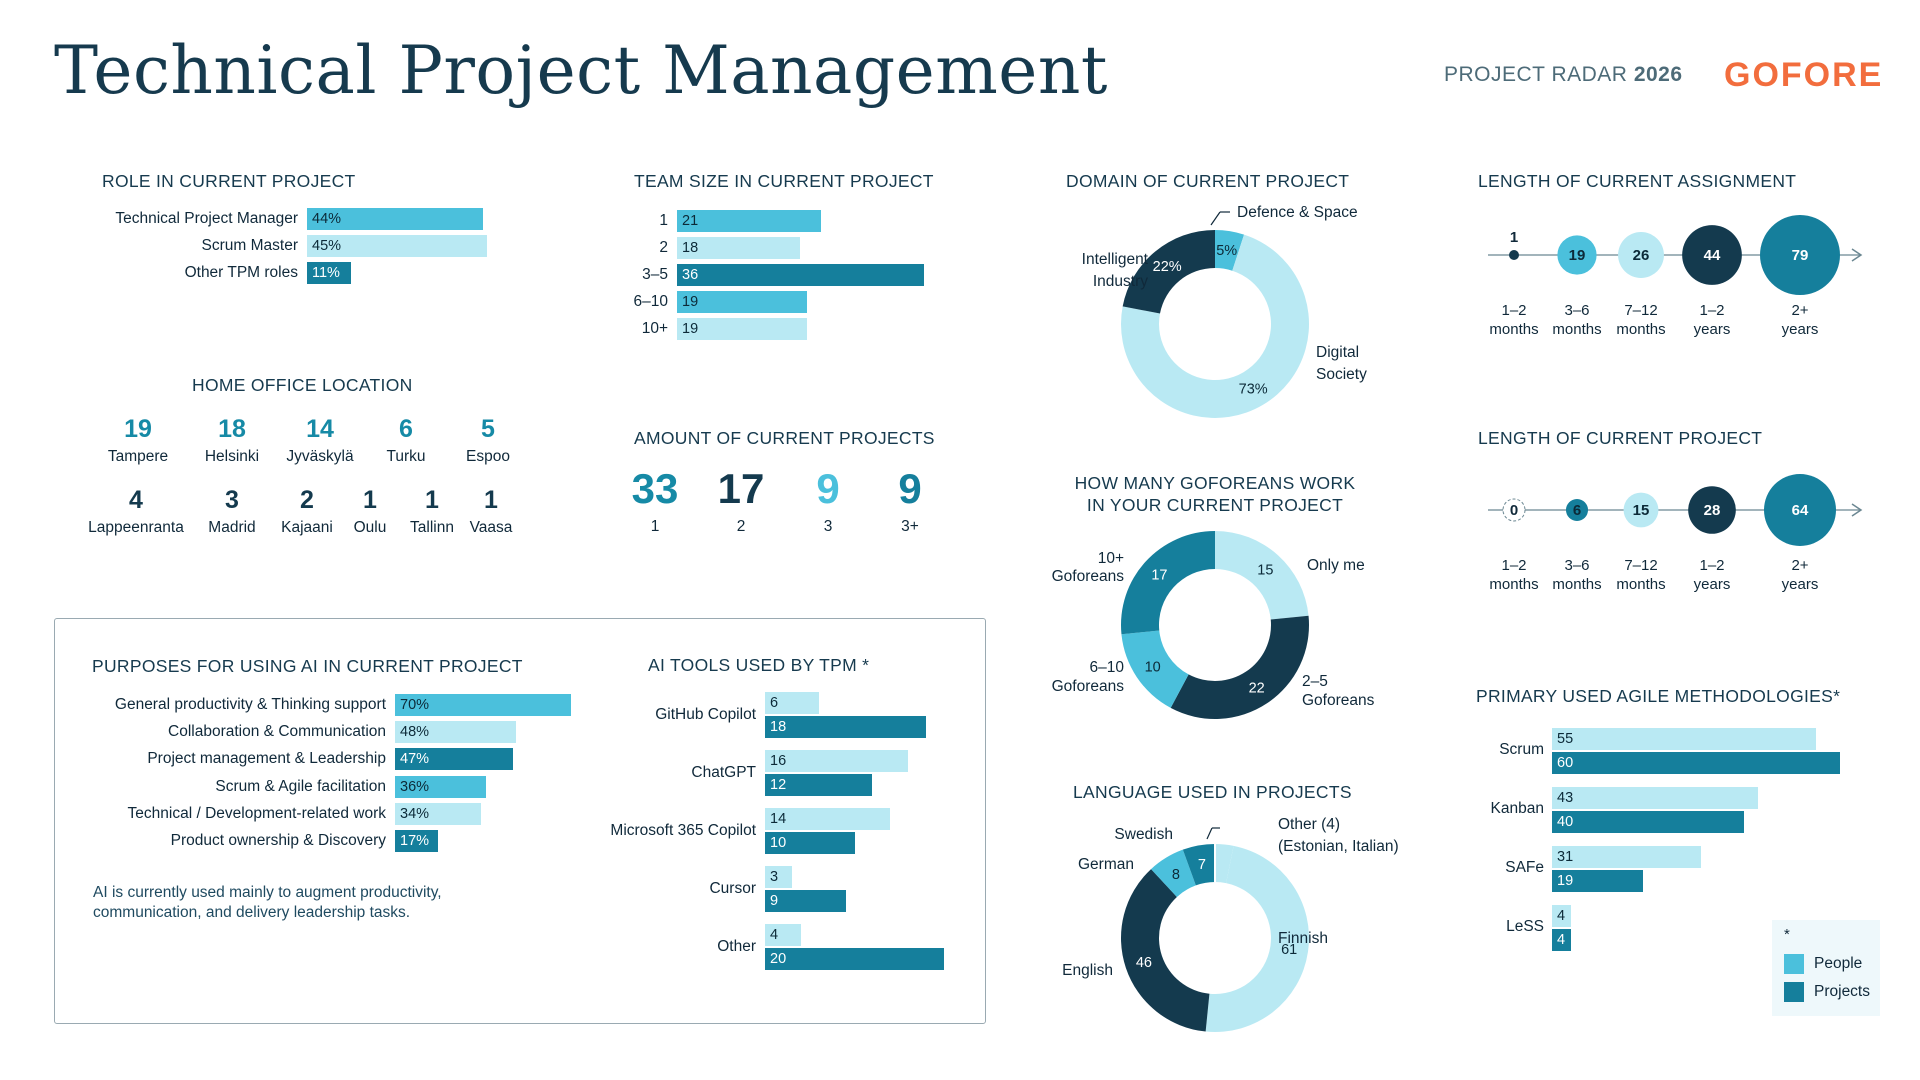 The width and height of the screenshot is (1920, 1080). Describe the element at coordinates (805, 901) in the screenshot. I see `ai-tool-projects-bar: 9` at that location.